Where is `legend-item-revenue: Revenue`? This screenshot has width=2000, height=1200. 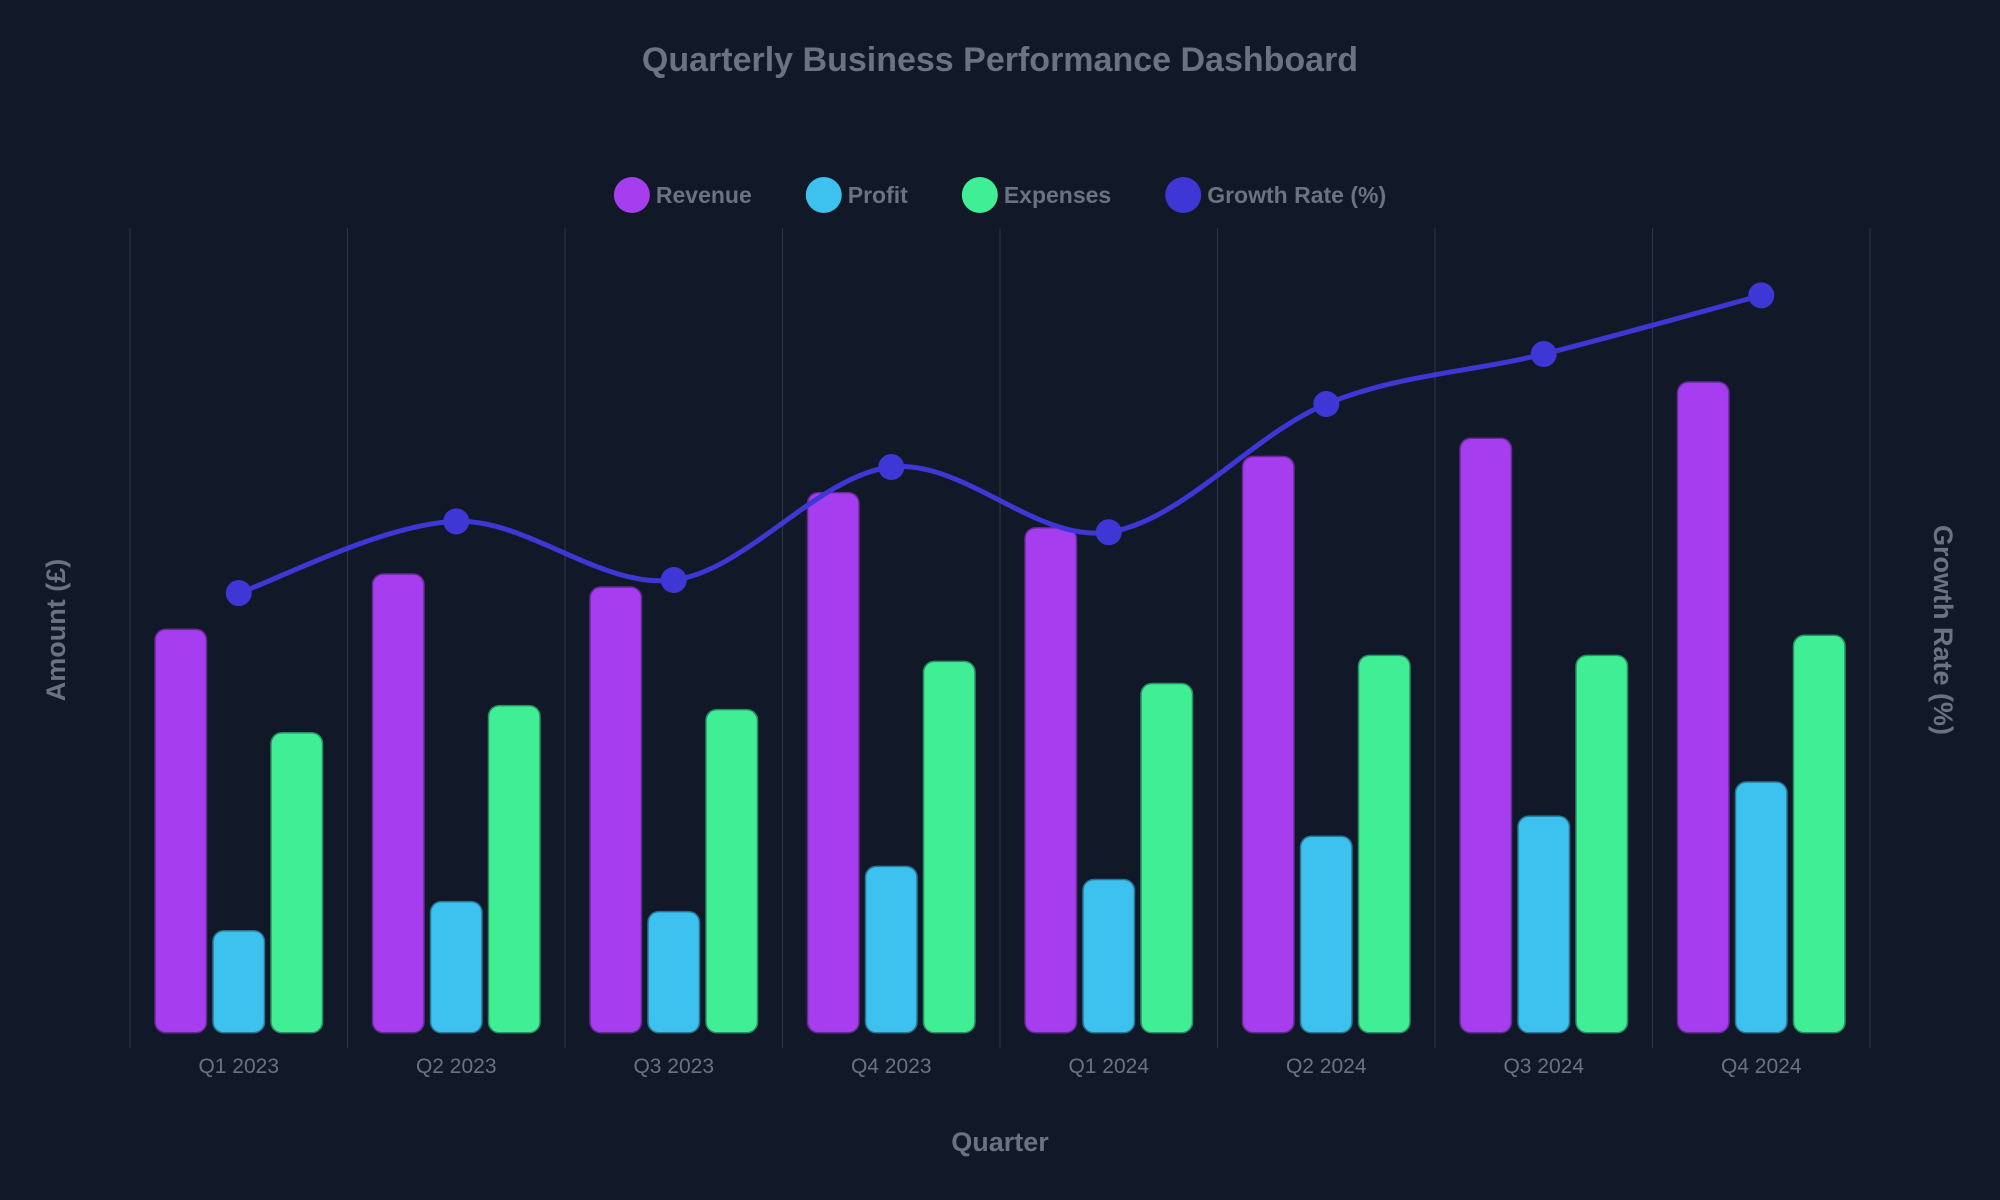
legend-item-revenue: Revenue is located at coordinates (682, 195).